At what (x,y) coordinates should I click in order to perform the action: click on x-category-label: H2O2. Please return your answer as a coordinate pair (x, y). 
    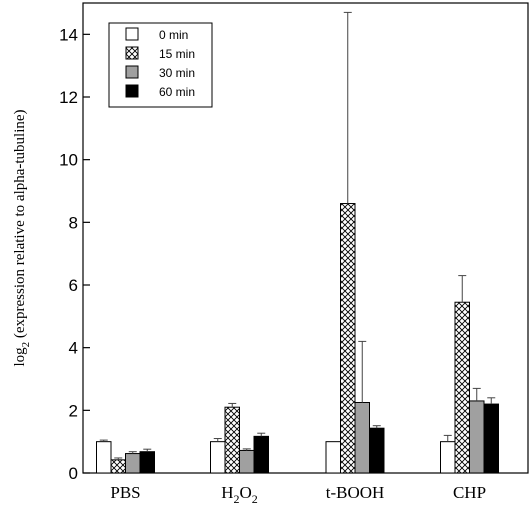
    Looking at the image, I should click on (239, 494).